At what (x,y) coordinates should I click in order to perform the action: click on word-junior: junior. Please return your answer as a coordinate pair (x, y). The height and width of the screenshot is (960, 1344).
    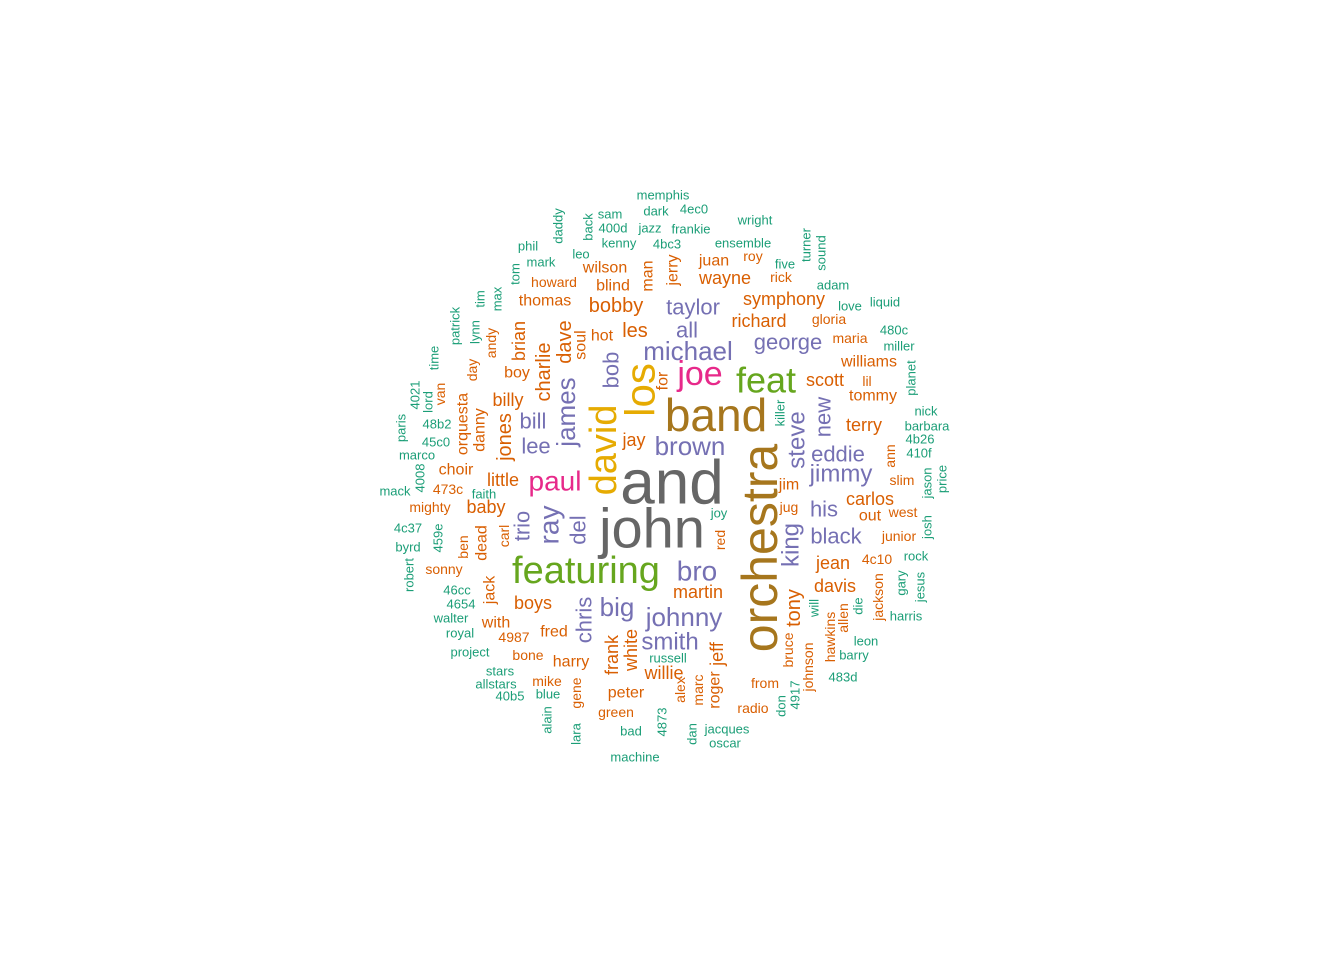
    Looking at the image, I should click on (899, 536).